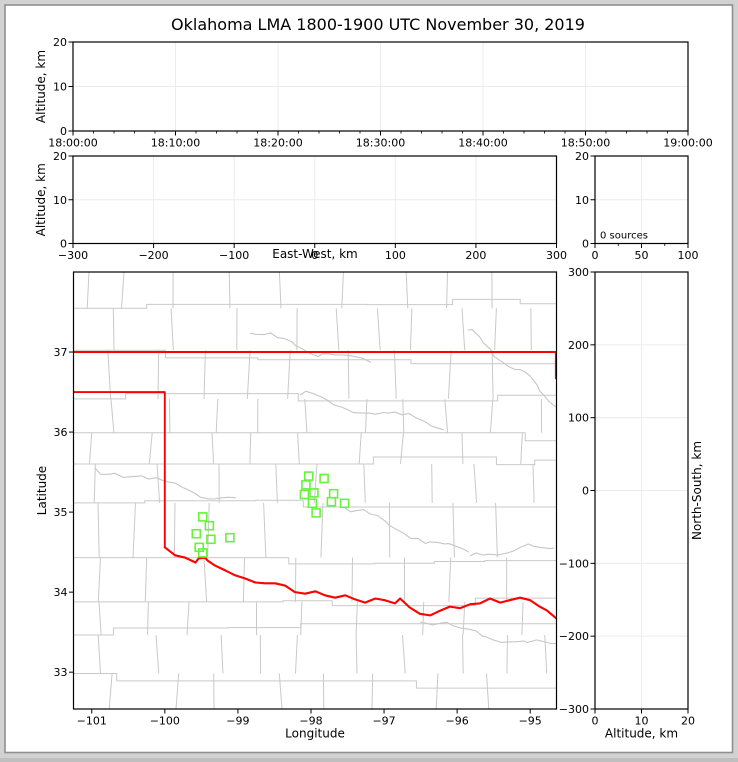  Describe the element at coordinates (688, 721) in the screenshot. I see `x-tick-label: 20` at that location.